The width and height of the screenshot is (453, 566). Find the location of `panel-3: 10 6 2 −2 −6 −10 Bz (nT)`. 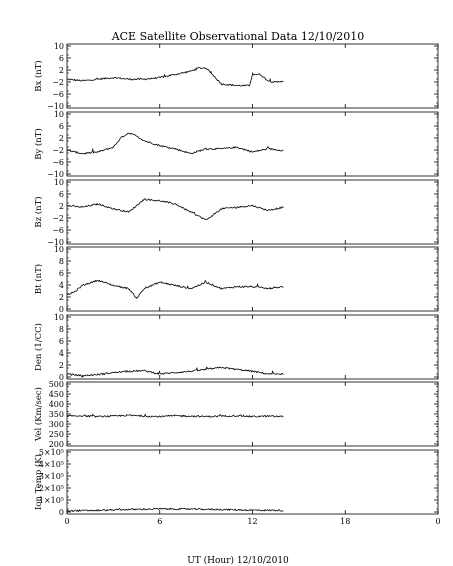

panel-3: 10 6 2 −2 −6 −10 Bz (nT) is located at coordinates (236, 212).